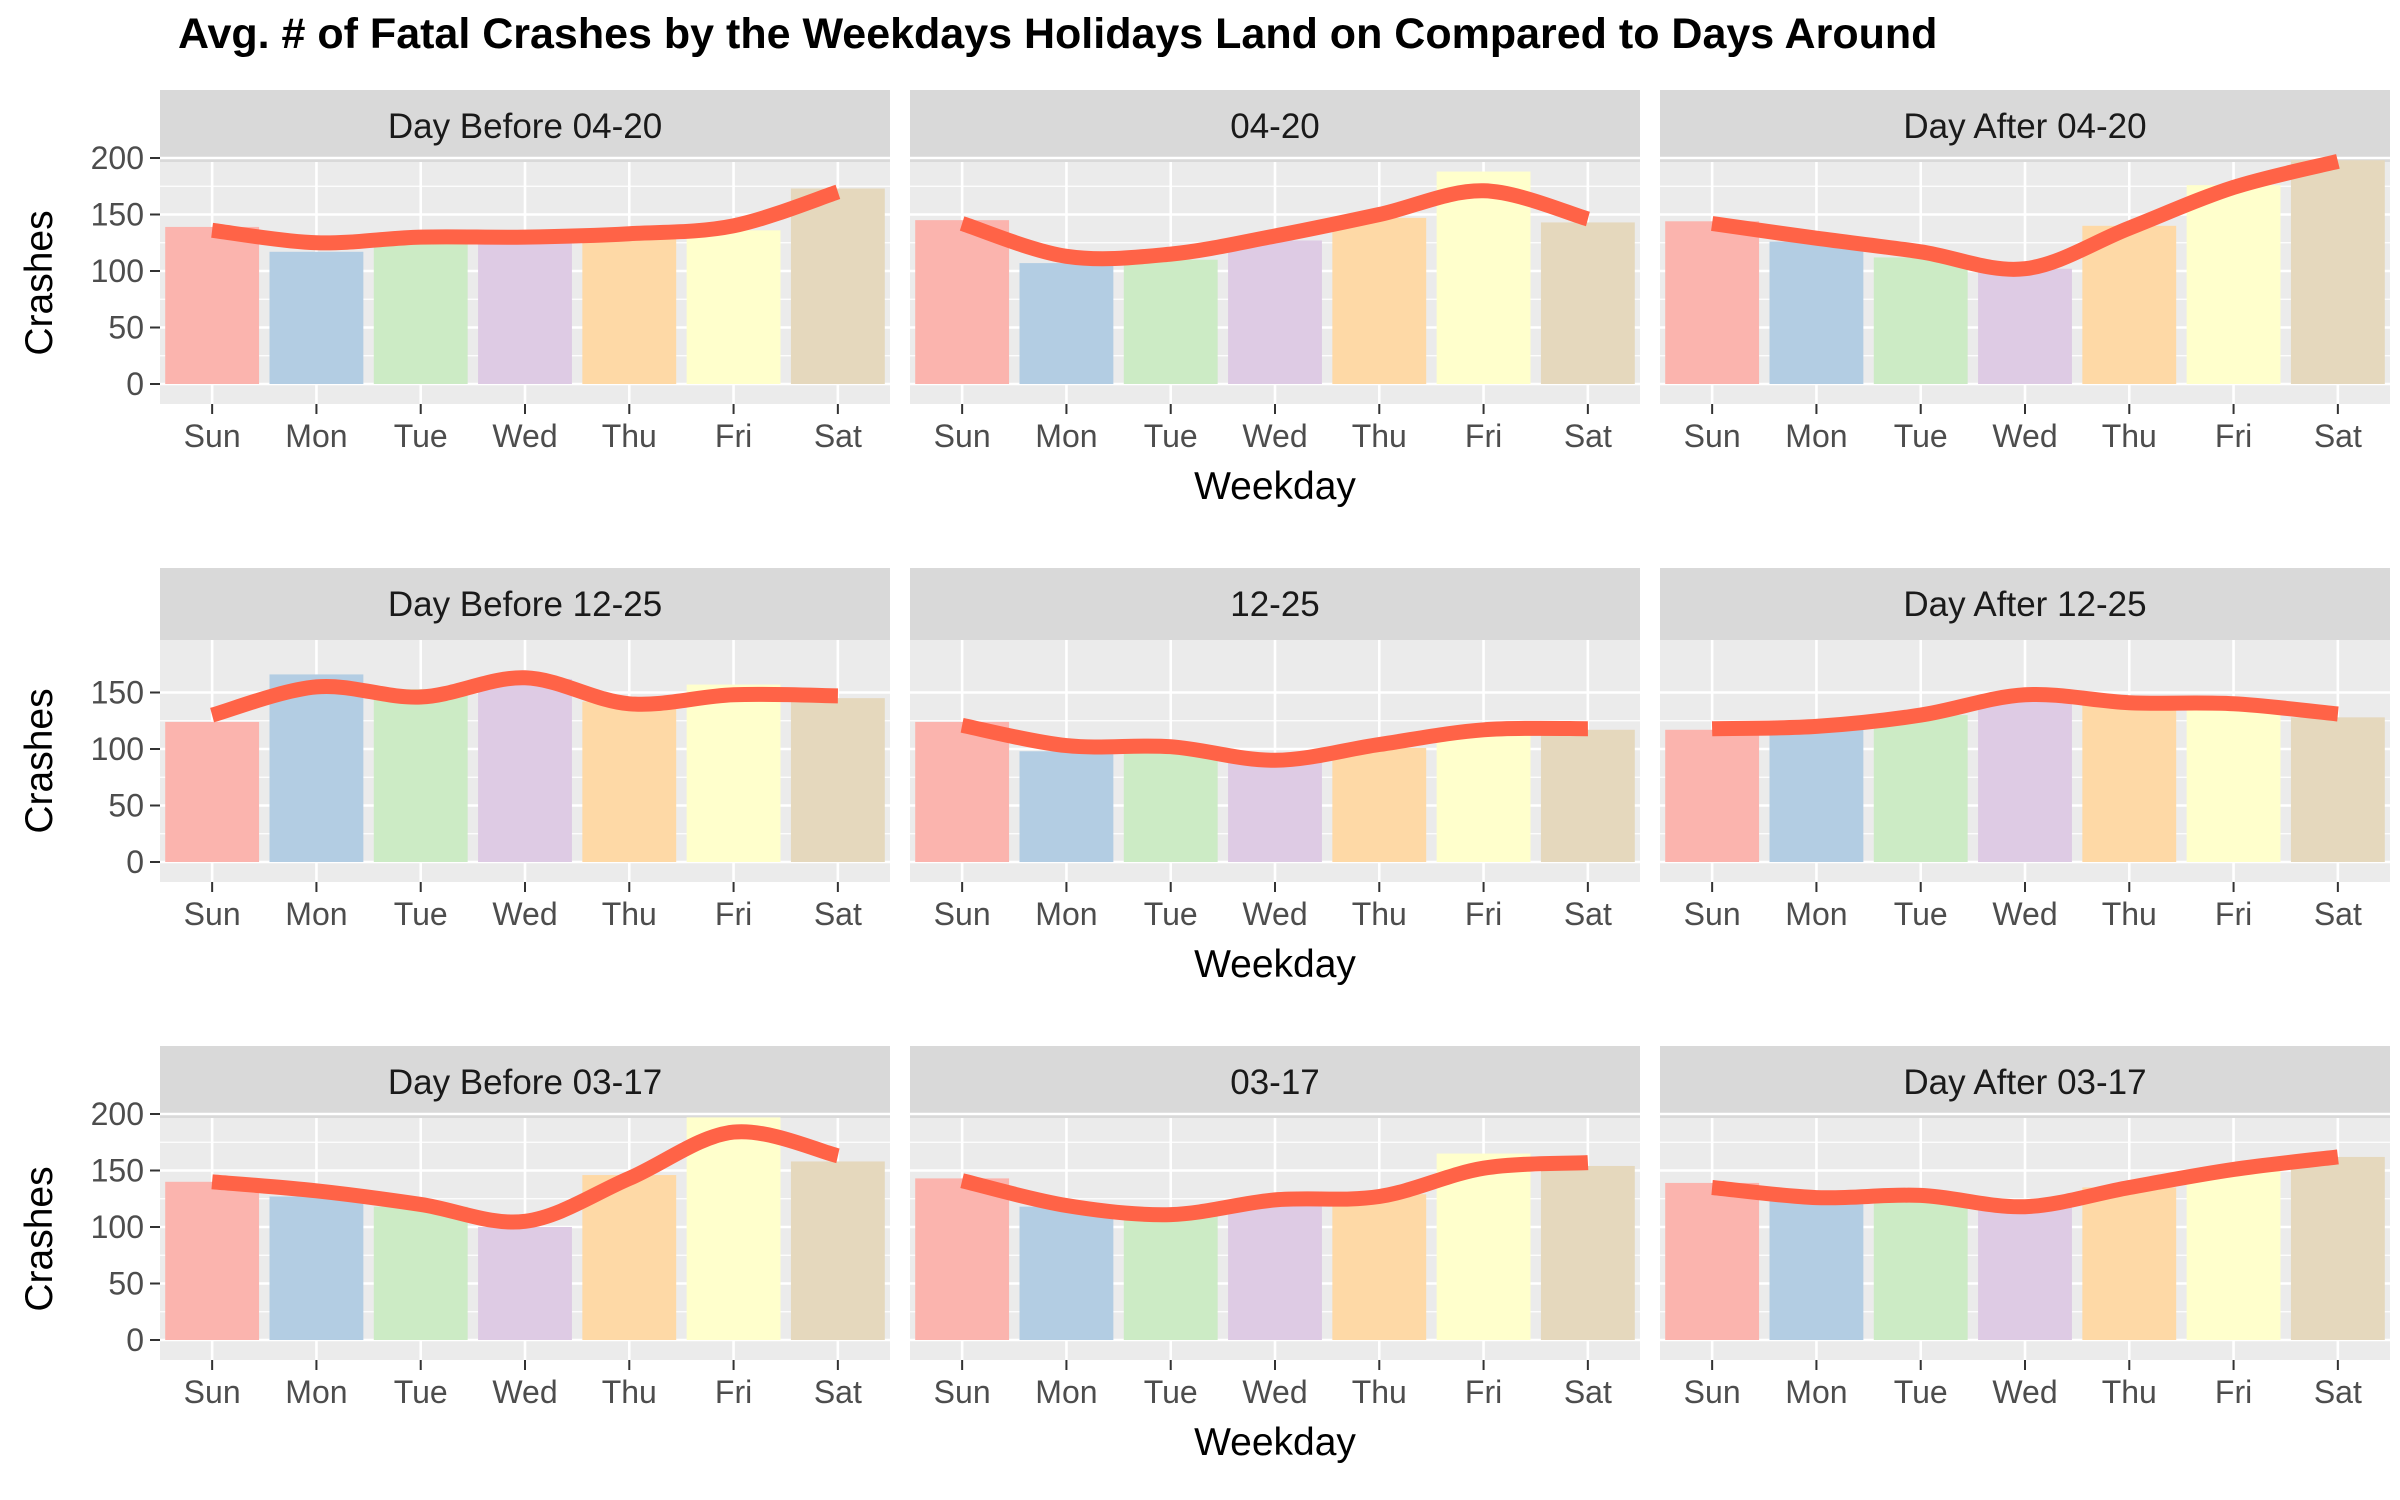 The width and height of the screenshot is (2400, 1500). I want to click on x-tick-label: Tue, so click(421, 436).